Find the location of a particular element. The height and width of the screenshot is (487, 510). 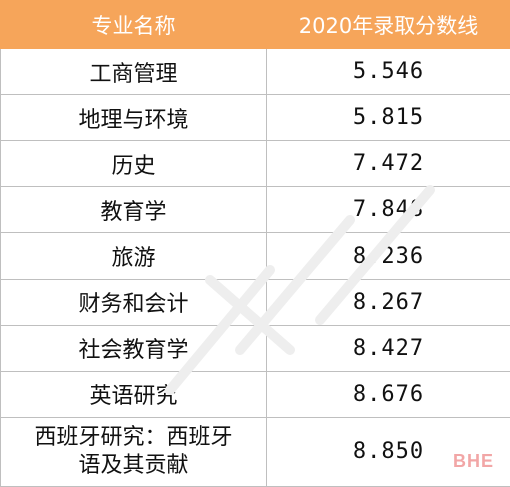

score-cell: 7.848 is located at coordinates (388, 210).